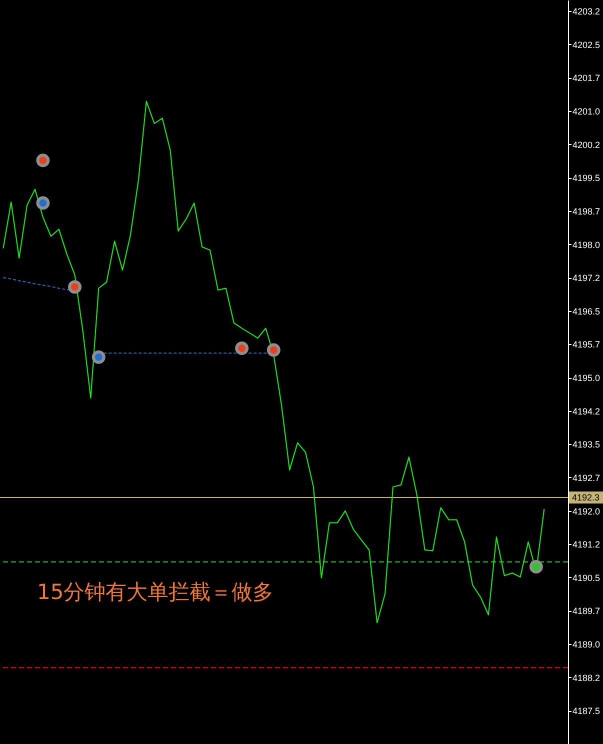  Describe the element at coordinates (586, 545) in the screenshot. I see `y-tick-label: 4191.2` at that location.